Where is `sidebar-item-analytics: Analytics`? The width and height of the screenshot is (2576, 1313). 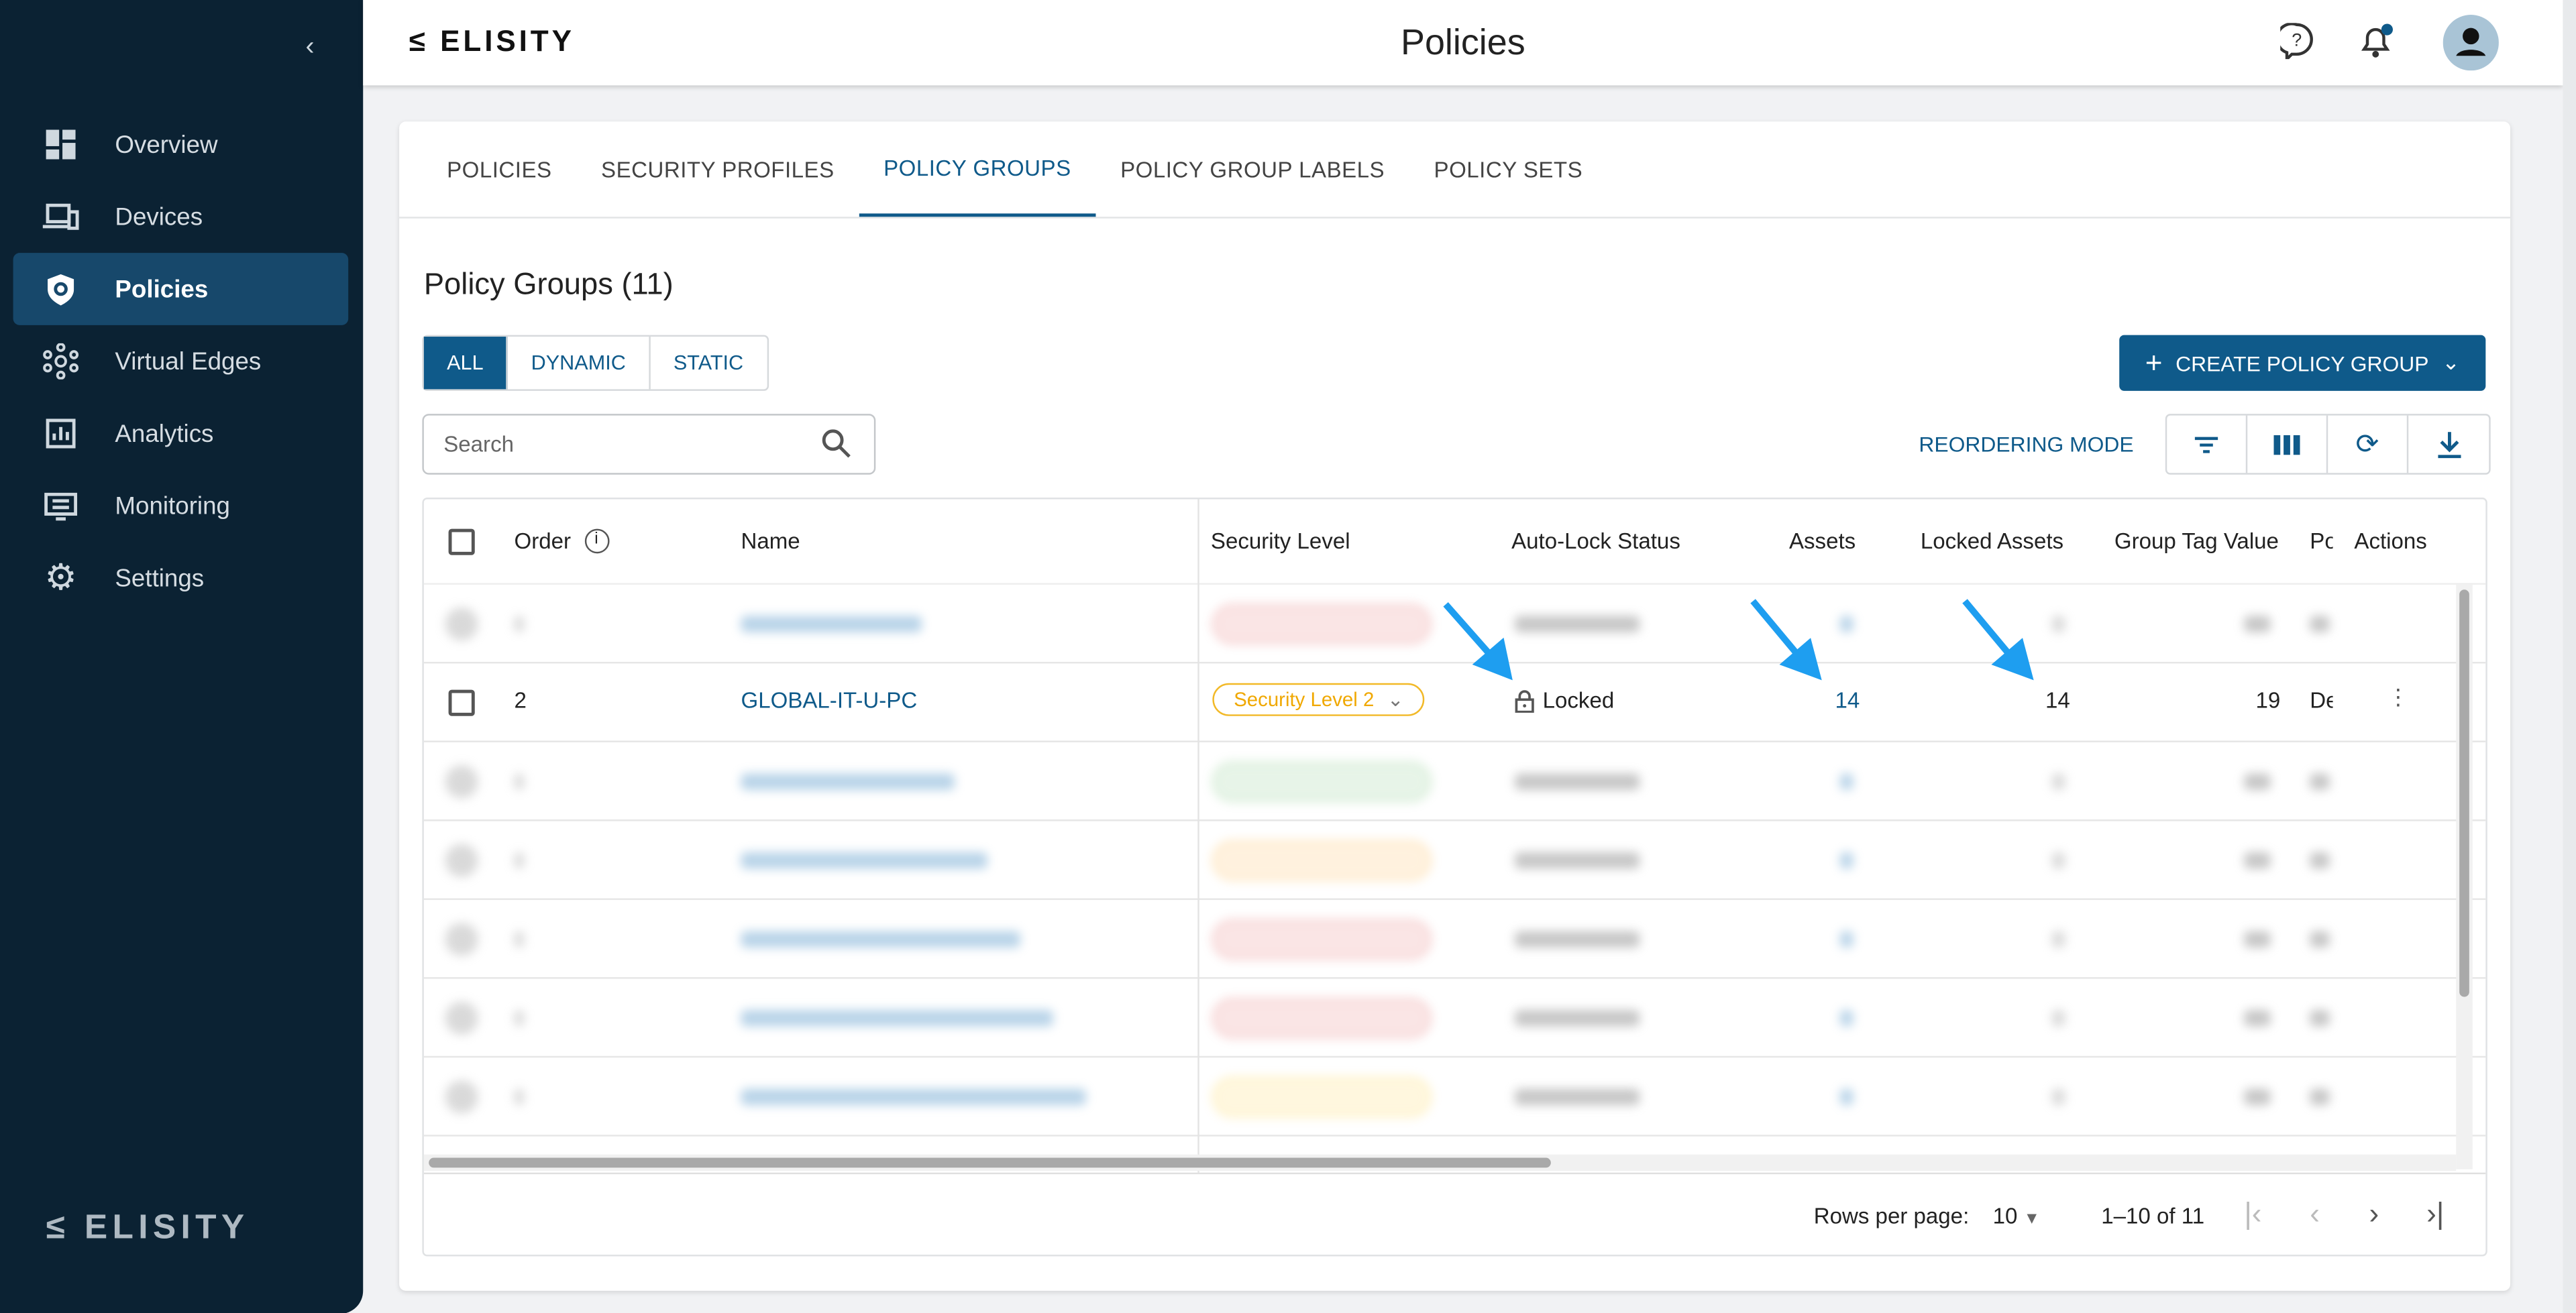
sidebar-item-analytics: Analytics is located at coordinates (181, 434).